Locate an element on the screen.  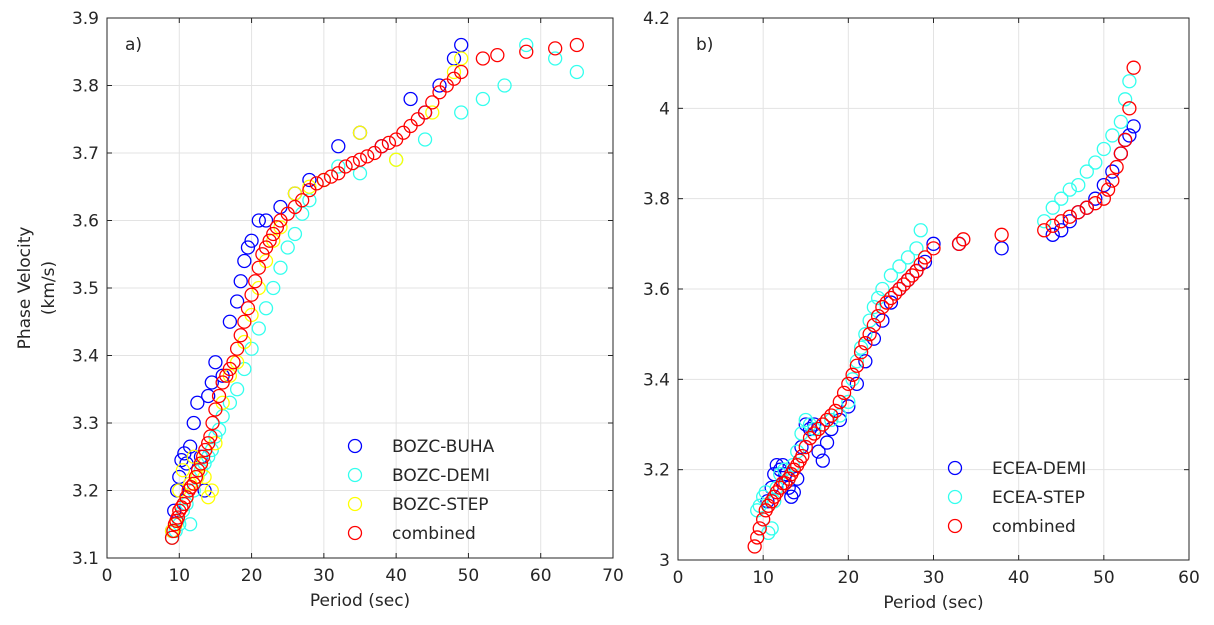
panel-a-y-tick-label: 3.3 is located at coordinates (85, 424).